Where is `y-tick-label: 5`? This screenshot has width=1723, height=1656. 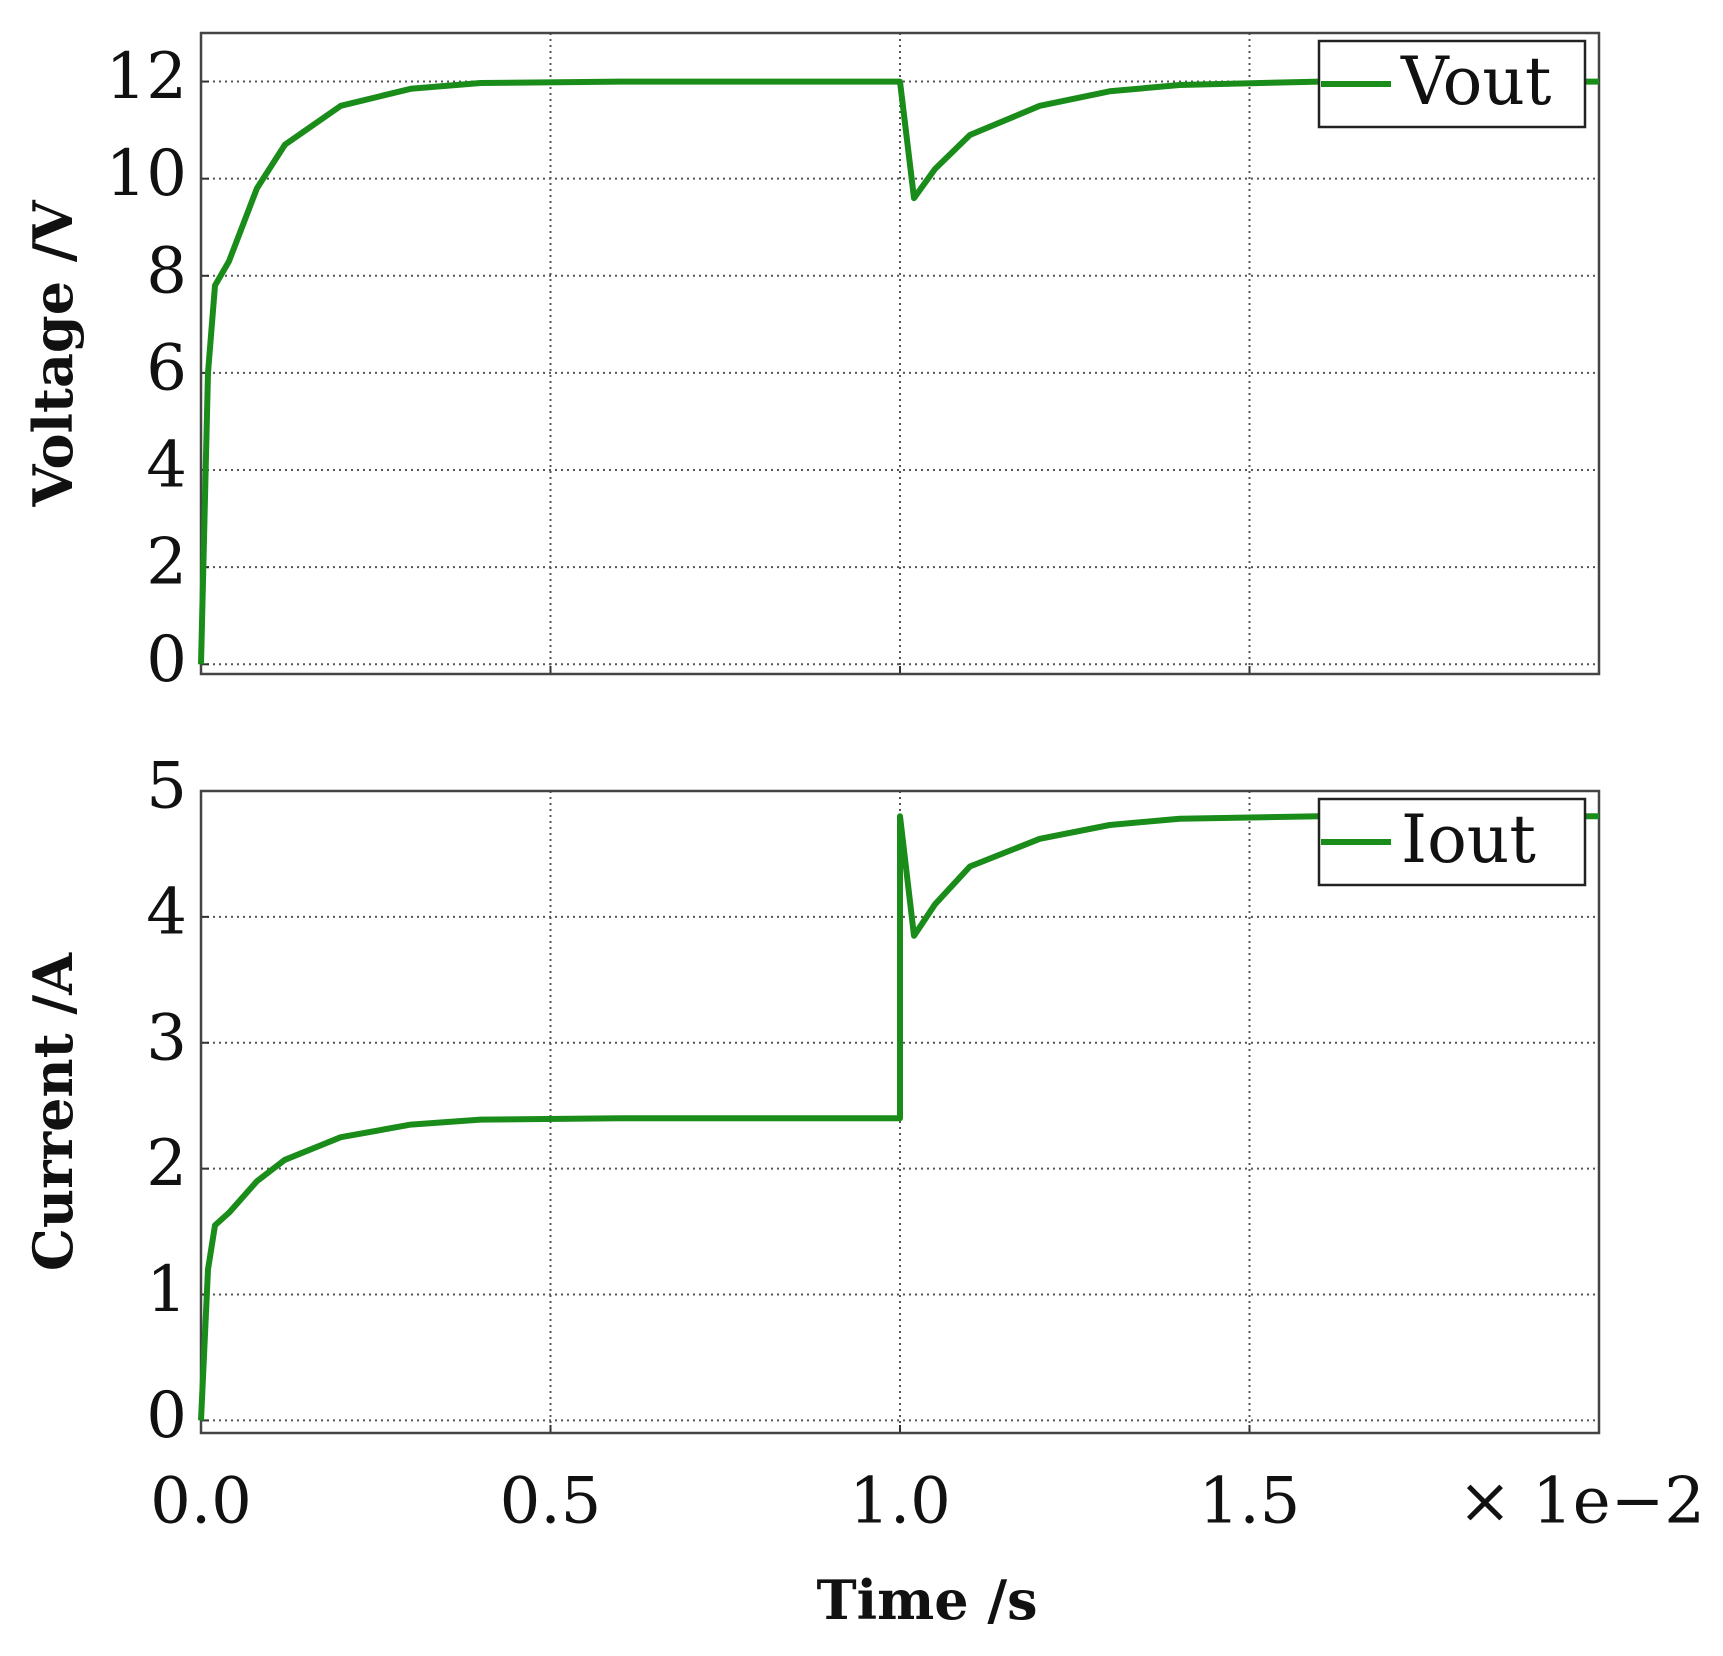
y-tick-label: 5 is located at coordinates (166, 787).